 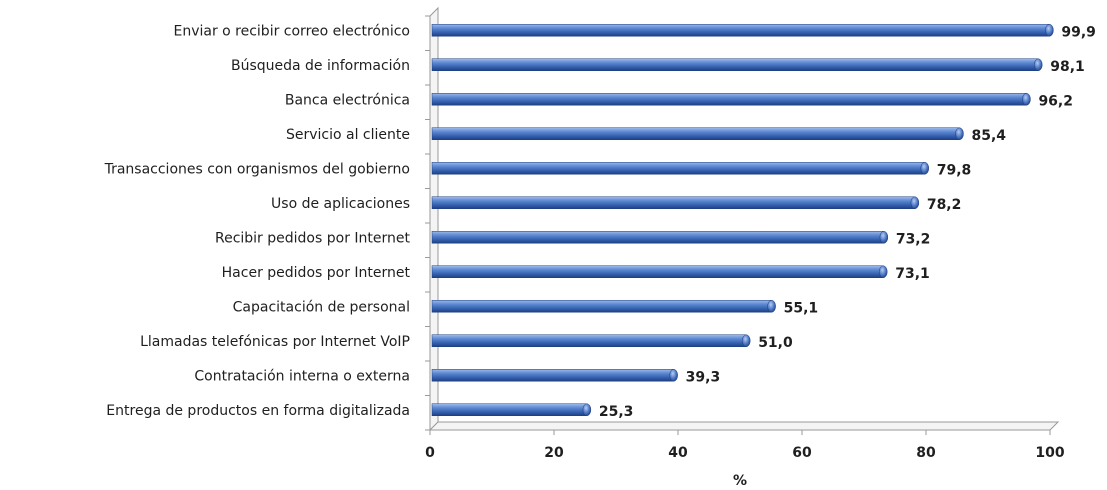 I want to click on x-tick-label: 20, so click(x=554, y=453).